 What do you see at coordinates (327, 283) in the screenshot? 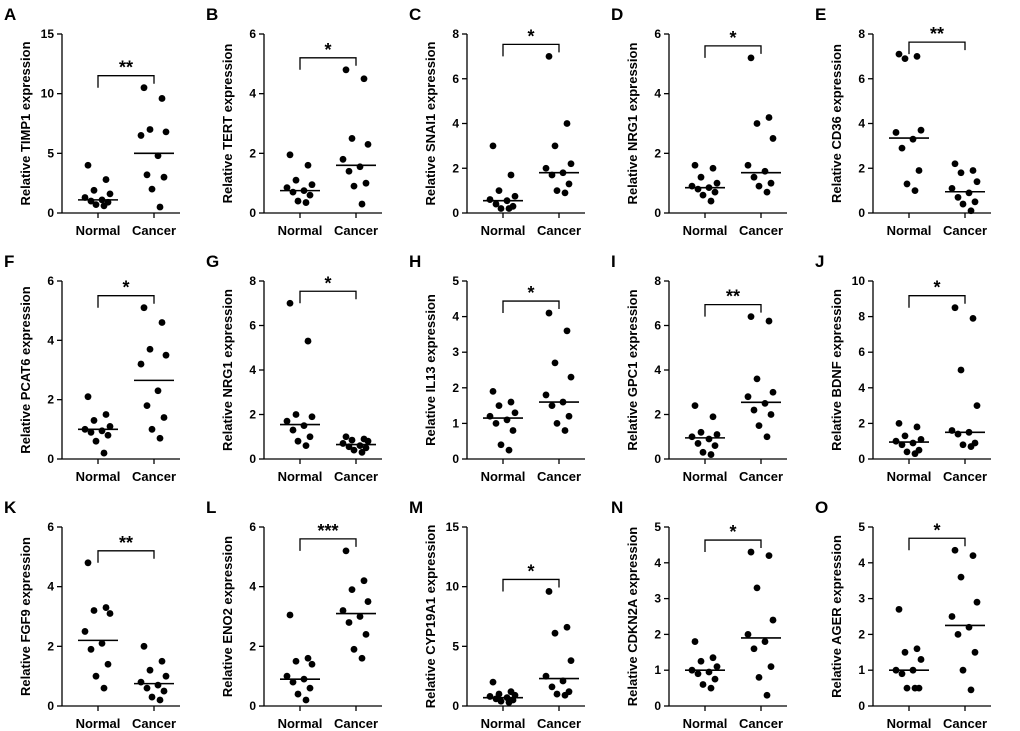
I see `significance-marker: *` at bounding box center [327, 283].